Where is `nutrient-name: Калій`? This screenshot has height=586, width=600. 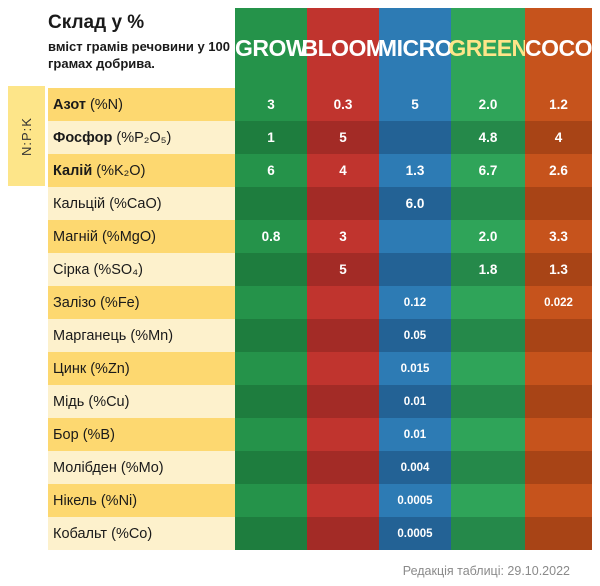
nutrient-name: Калій is located at coordinates (73, 170).